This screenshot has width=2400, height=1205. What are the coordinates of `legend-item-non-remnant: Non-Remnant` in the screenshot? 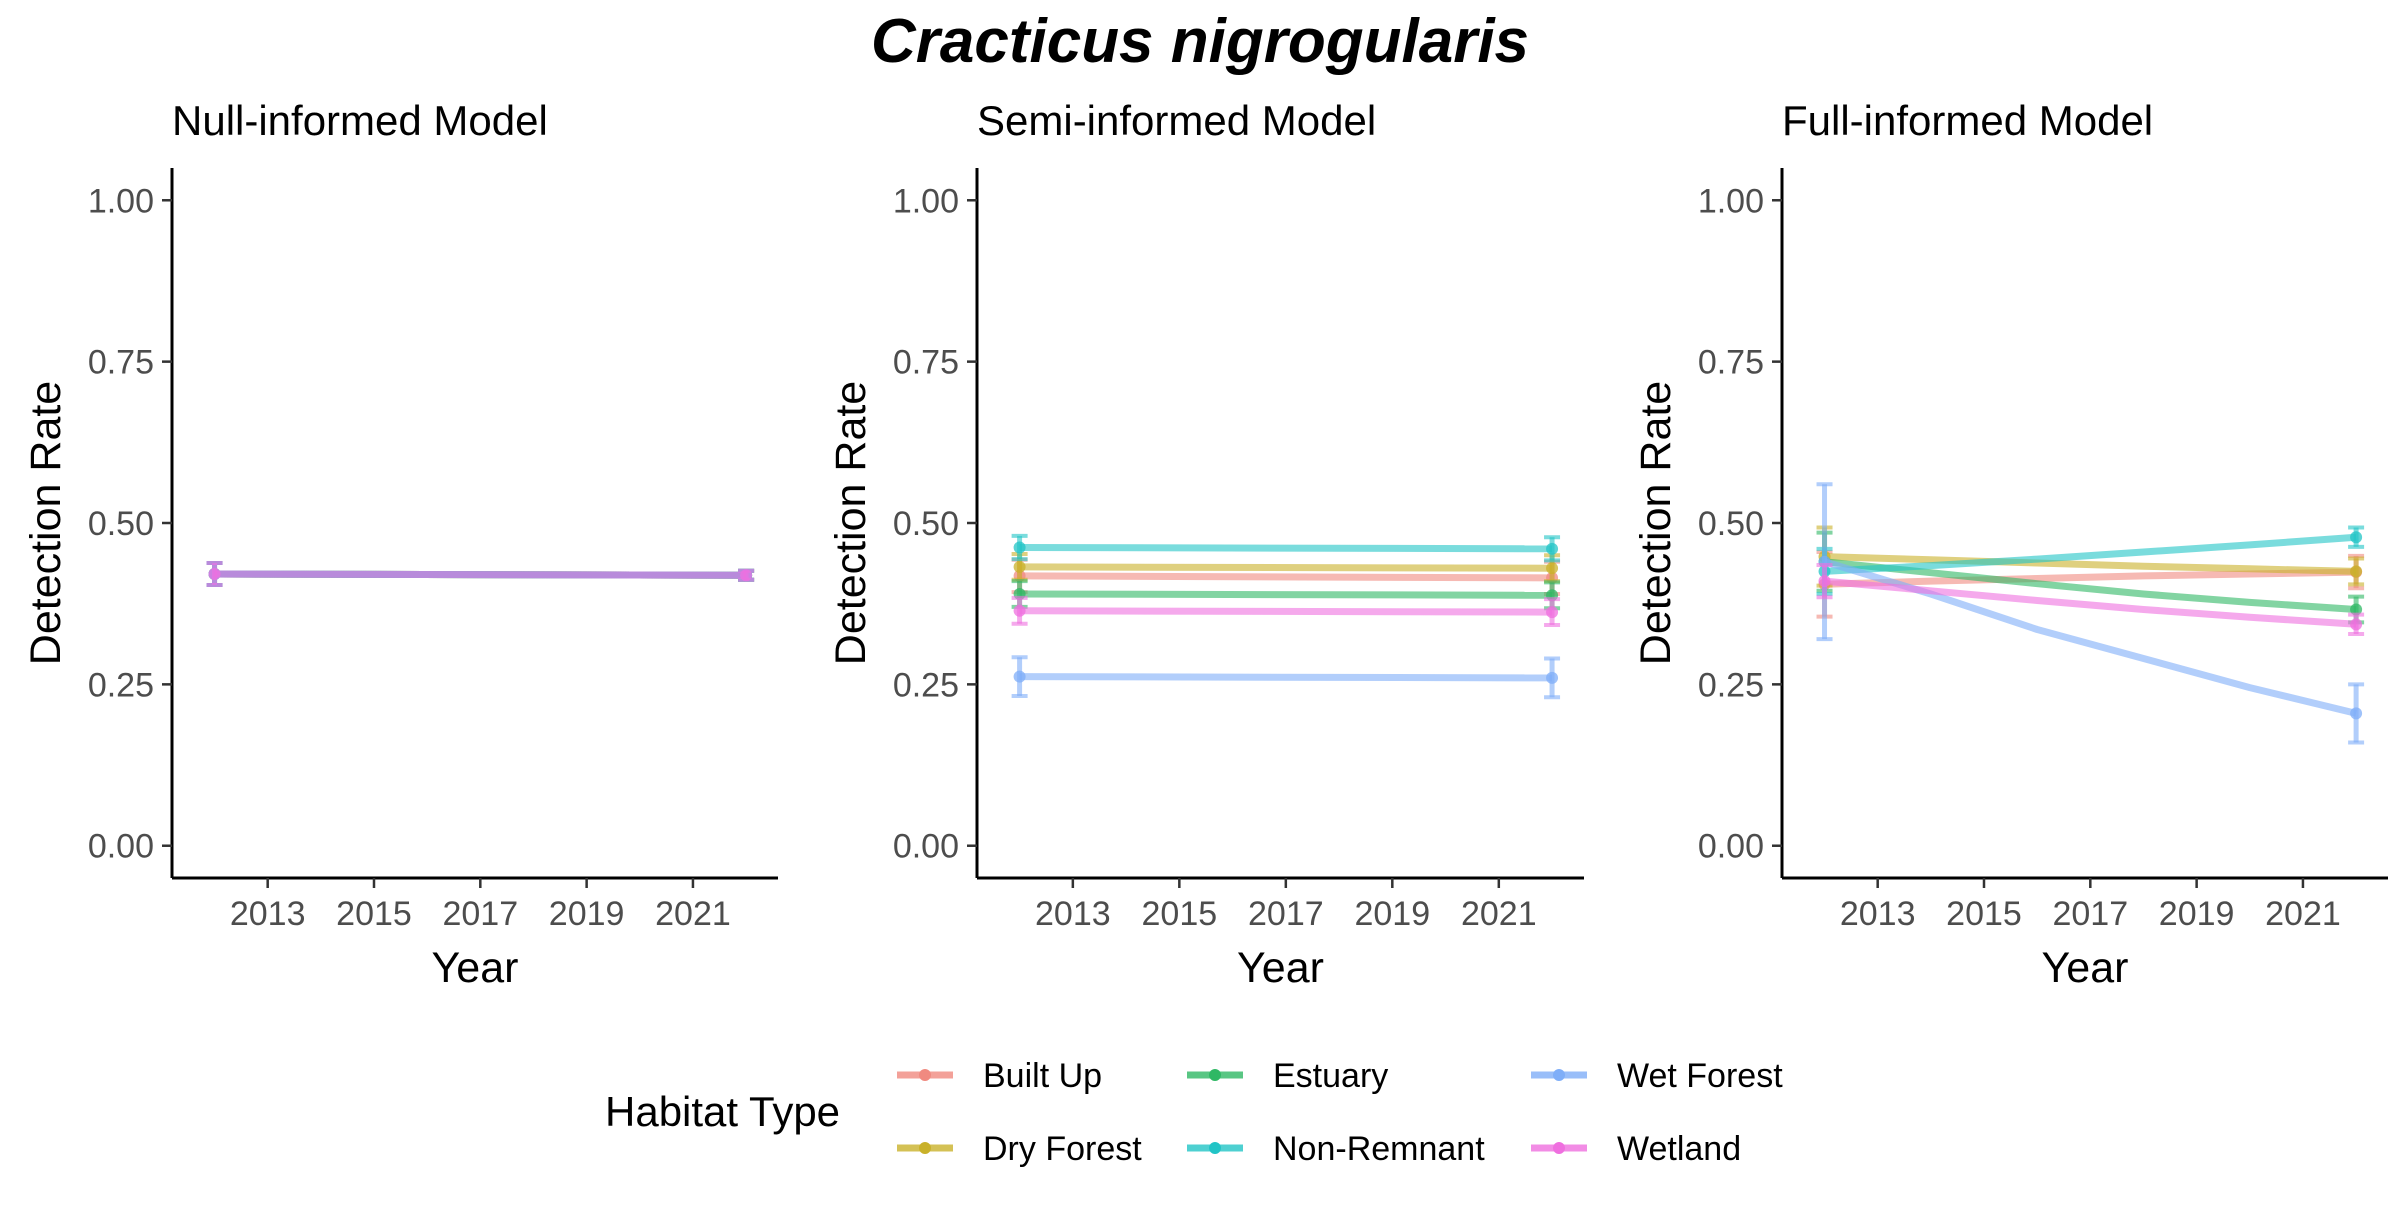 It's located at (1336, 1149).